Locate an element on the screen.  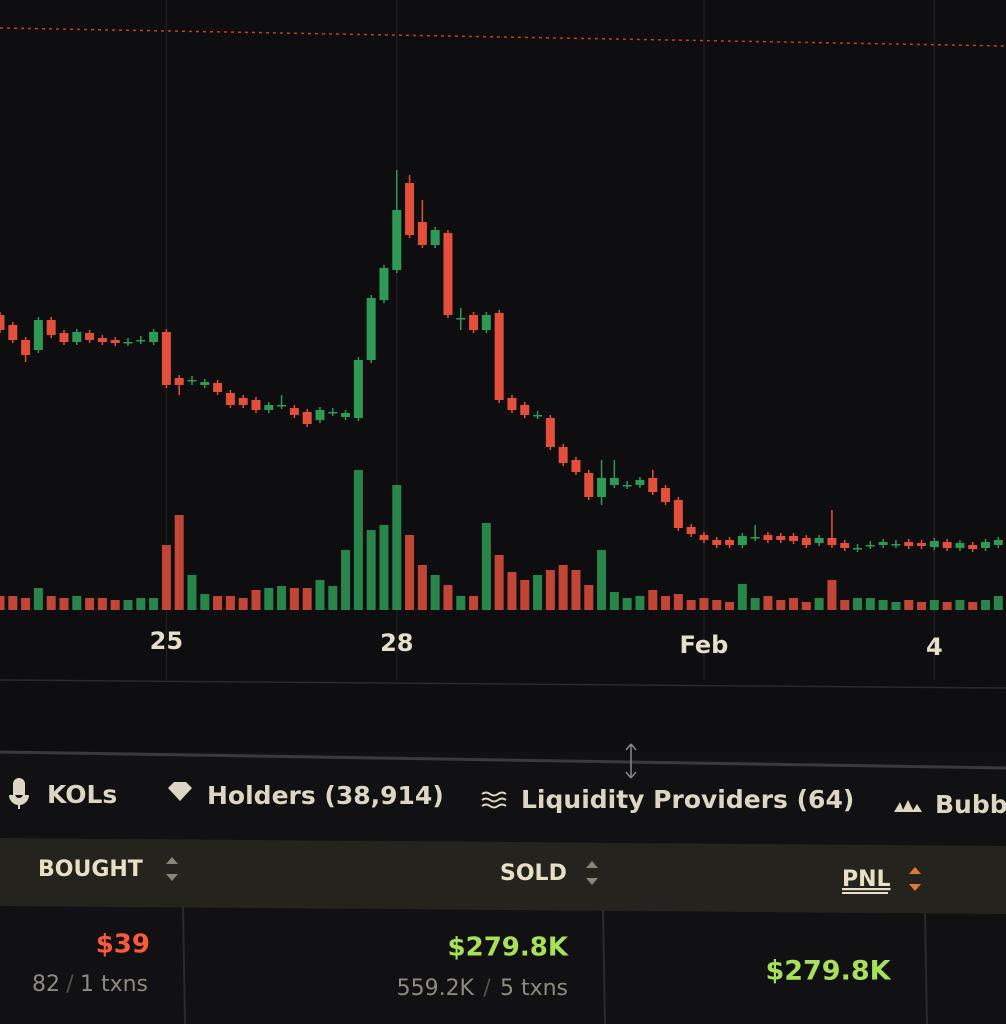
tab: Holders (38,914) is located at coordinates (325, 795).